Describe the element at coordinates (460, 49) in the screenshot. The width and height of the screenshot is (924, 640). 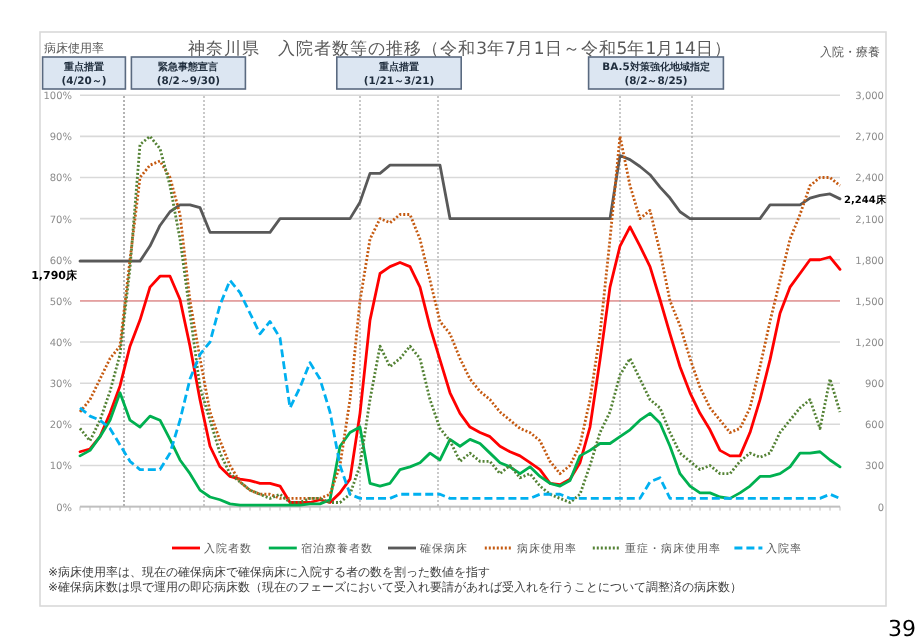
I see `chart-title: 神奈川県 入院者数等の推移（令和3年7月1日～令和5年1月14日）` at that location.